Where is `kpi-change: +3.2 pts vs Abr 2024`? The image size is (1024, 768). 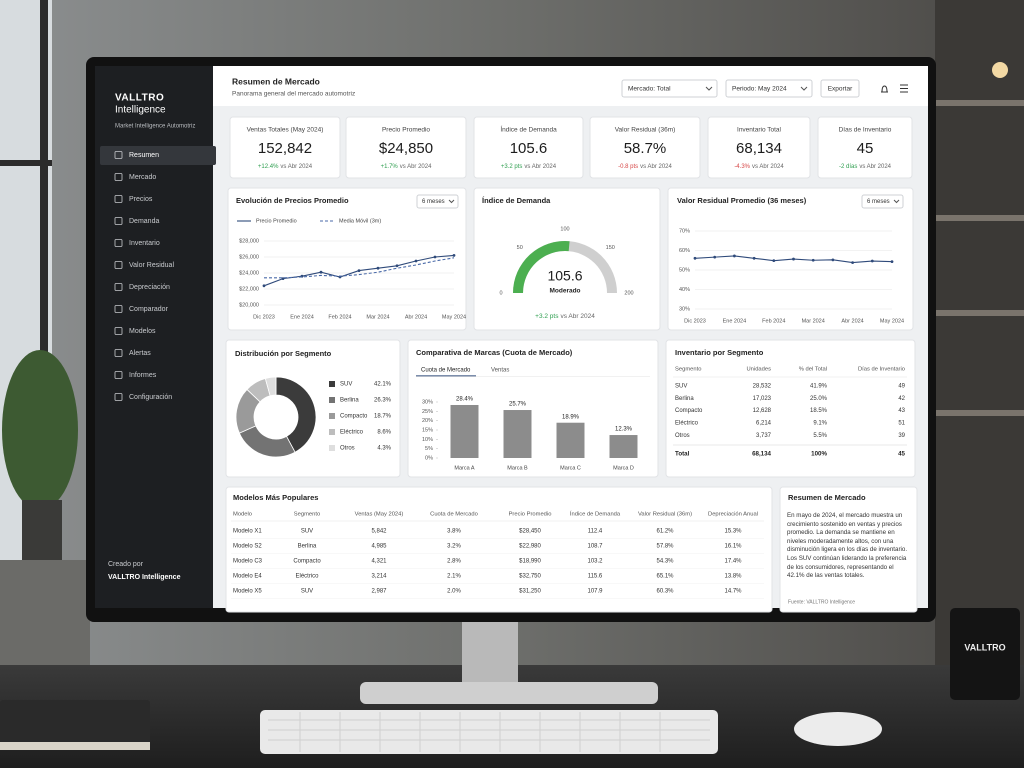 kpi-change: +3.2 pts vs Abr 2024 is located at coordinates (529, 167).